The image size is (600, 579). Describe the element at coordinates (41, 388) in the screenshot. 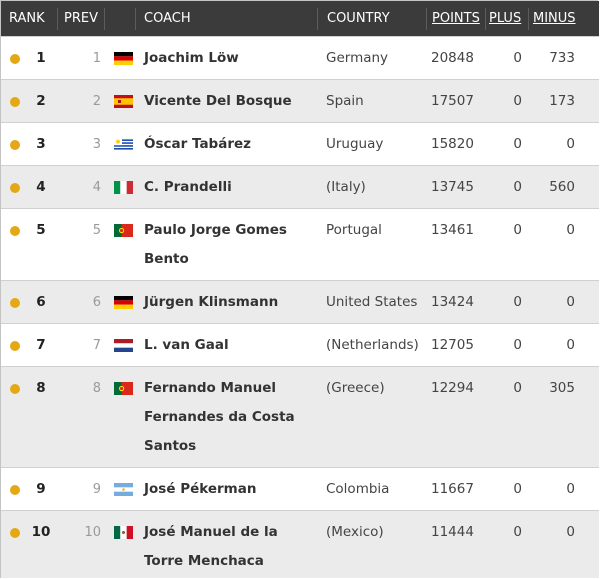

I see `rank-cell: 8` at that location.